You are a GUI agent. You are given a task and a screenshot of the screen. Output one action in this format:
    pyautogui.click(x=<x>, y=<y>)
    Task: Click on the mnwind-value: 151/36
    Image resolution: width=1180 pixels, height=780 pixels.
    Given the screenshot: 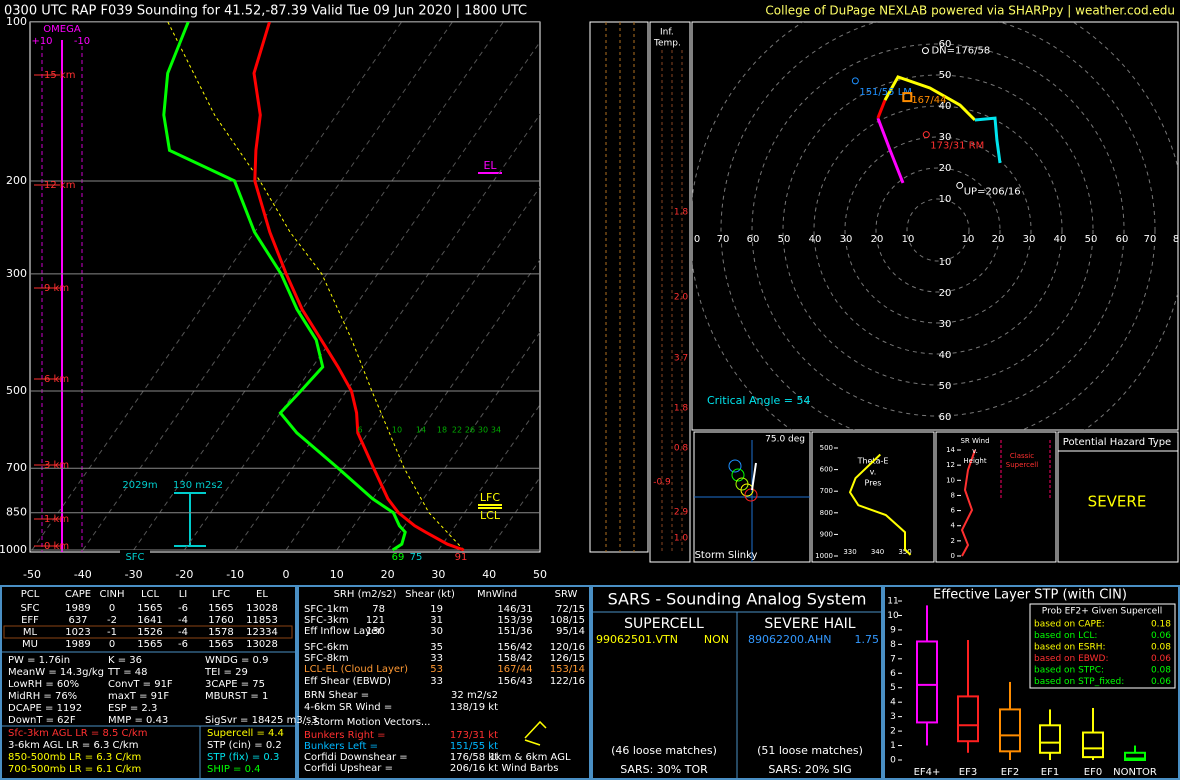 What is the action you would take?
    pyautogui.click(x=514, y=631)
    